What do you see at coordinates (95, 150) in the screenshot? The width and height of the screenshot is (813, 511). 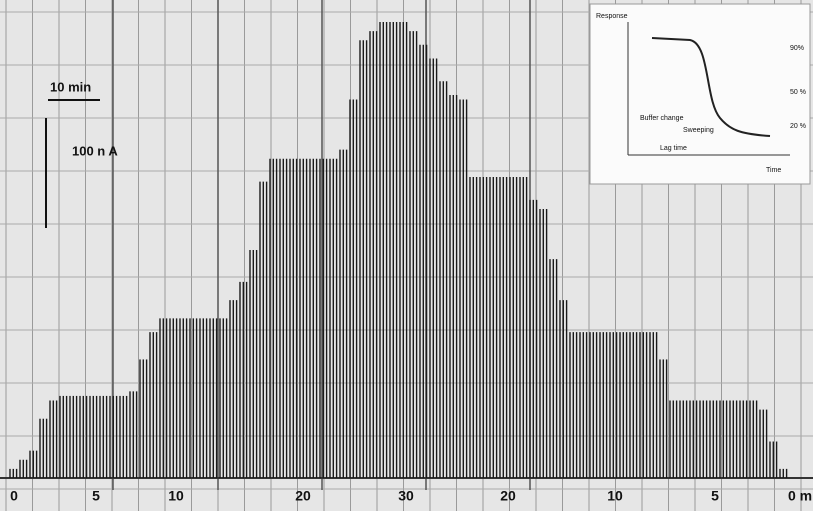 I see `current-scale-label: 100 n A` at bounding box center [95, 150].